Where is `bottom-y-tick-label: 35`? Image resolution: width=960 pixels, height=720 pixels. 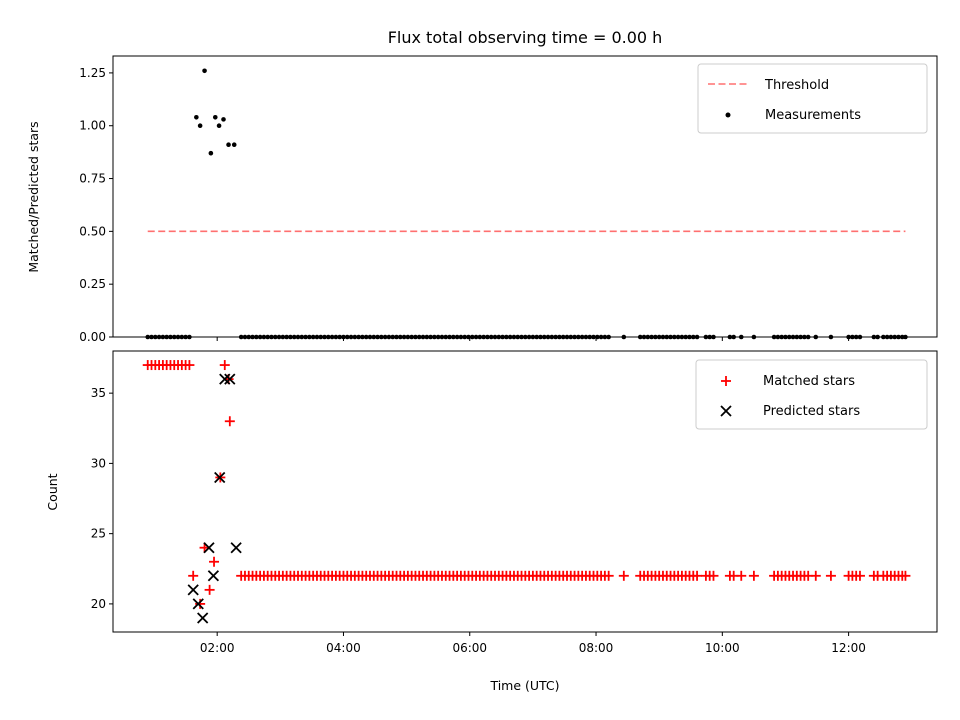 bottom-y-tick-label: 35 is located at coordinates (98, 393).